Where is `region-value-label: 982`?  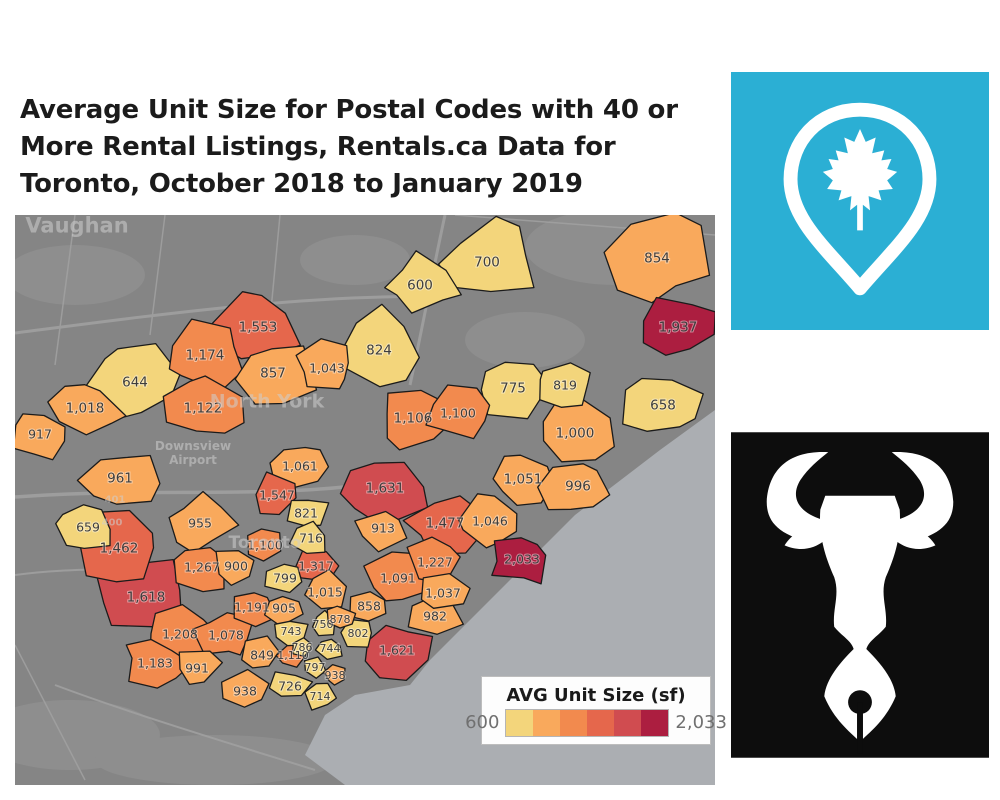 region-value-label: 982 is located at coordinates (435, 615).